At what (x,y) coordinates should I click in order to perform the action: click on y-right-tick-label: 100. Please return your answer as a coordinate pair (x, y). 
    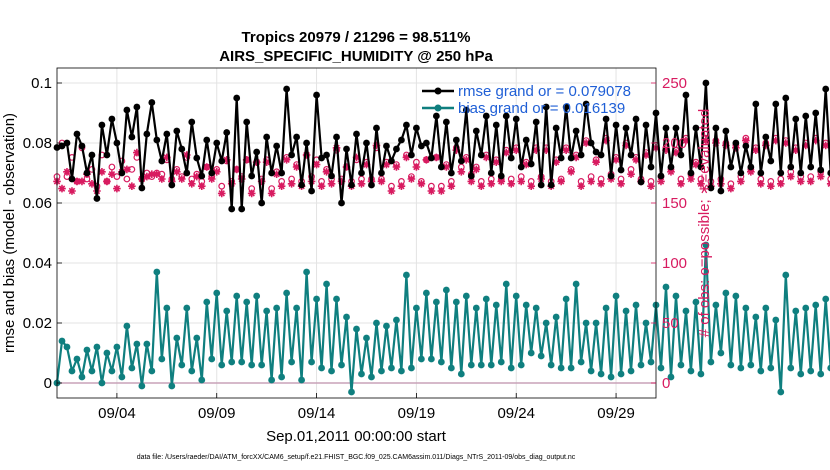
    Looking at the image, I should click on (674, 263).